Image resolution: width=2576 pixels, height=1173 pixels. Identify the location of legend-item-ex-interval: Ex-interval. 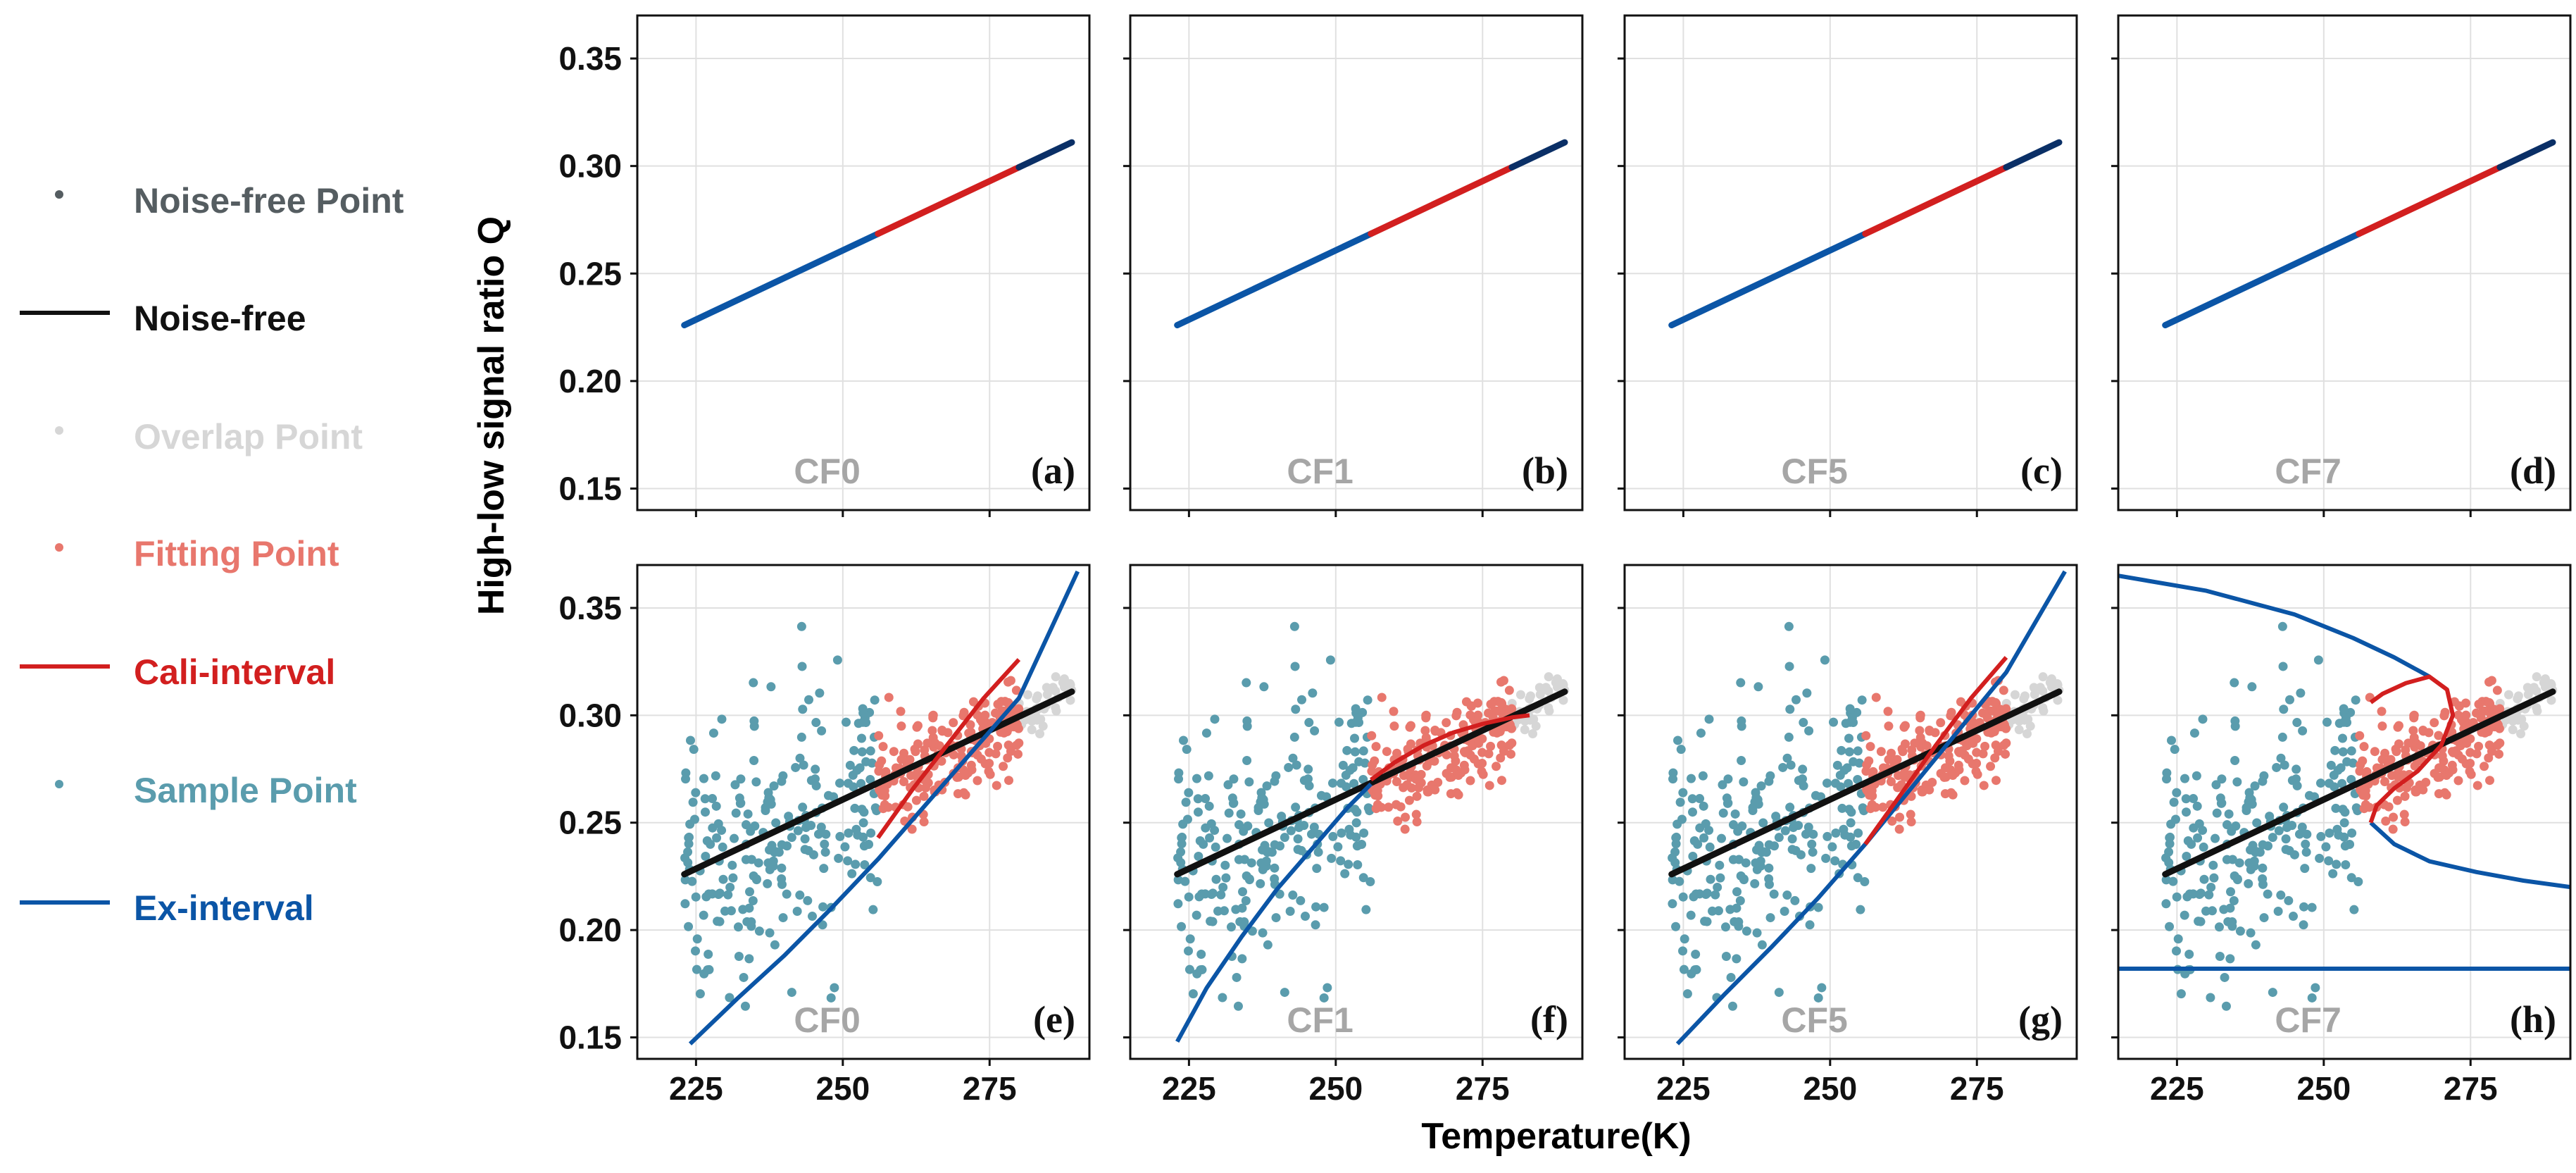
(229, 905).